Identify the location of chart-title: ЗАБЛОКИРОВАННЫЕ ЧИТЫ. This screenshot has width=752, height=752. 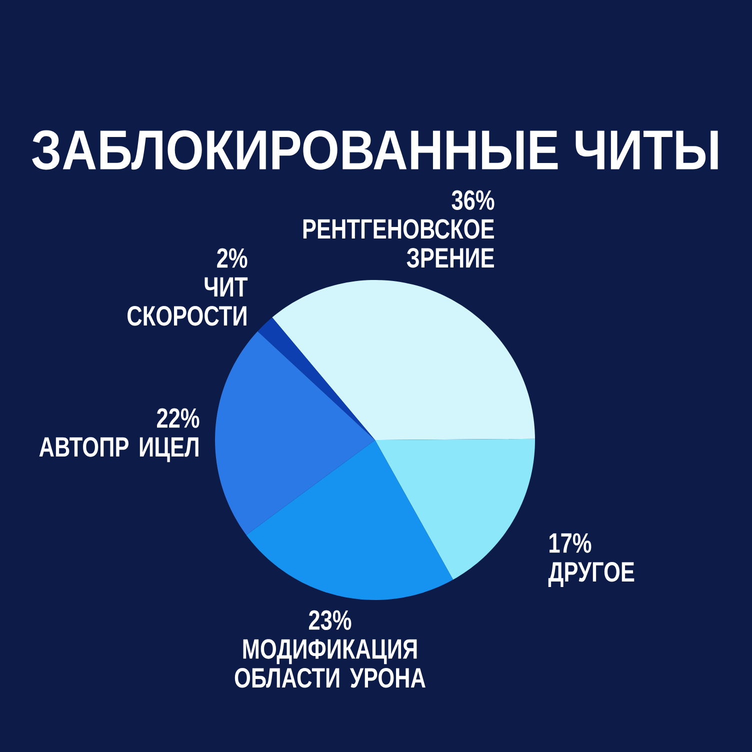
(375, 150).